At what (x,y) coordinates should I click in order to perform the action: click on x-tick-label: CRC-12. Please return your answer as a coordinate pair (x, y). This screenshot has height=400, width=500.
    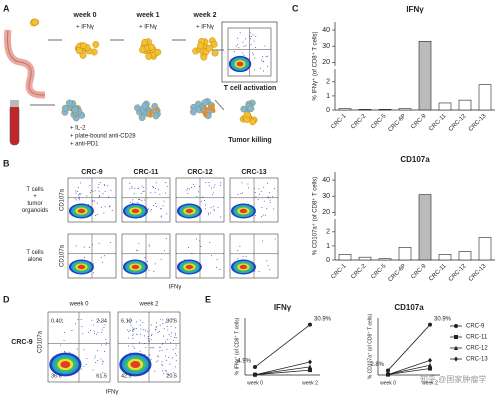
    Looking at the image, I should click on (458, 123).